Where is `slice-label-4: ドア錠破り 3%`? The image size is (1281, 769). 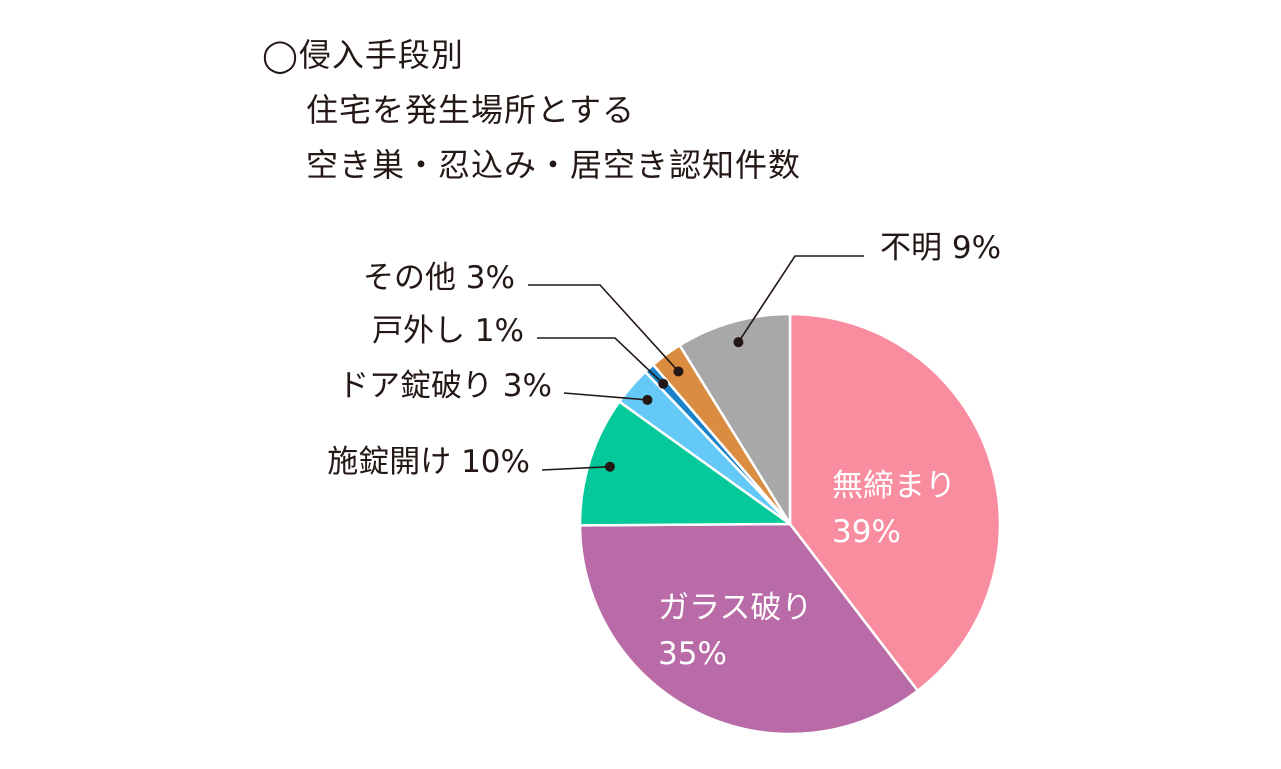 slice-label-4: ドア錠破り 3% is located at coordinates (445, 386).